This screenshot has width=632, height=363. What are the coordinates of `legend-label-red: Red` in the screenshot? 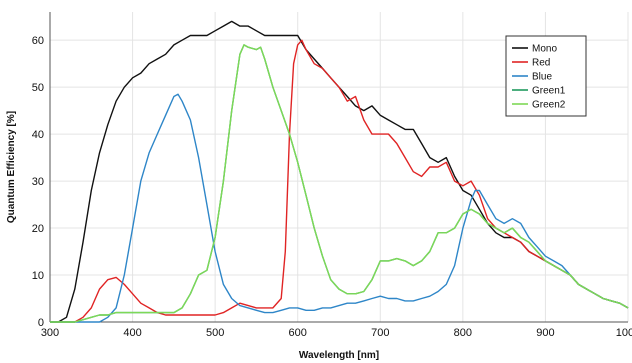 It's located at (541, 63).